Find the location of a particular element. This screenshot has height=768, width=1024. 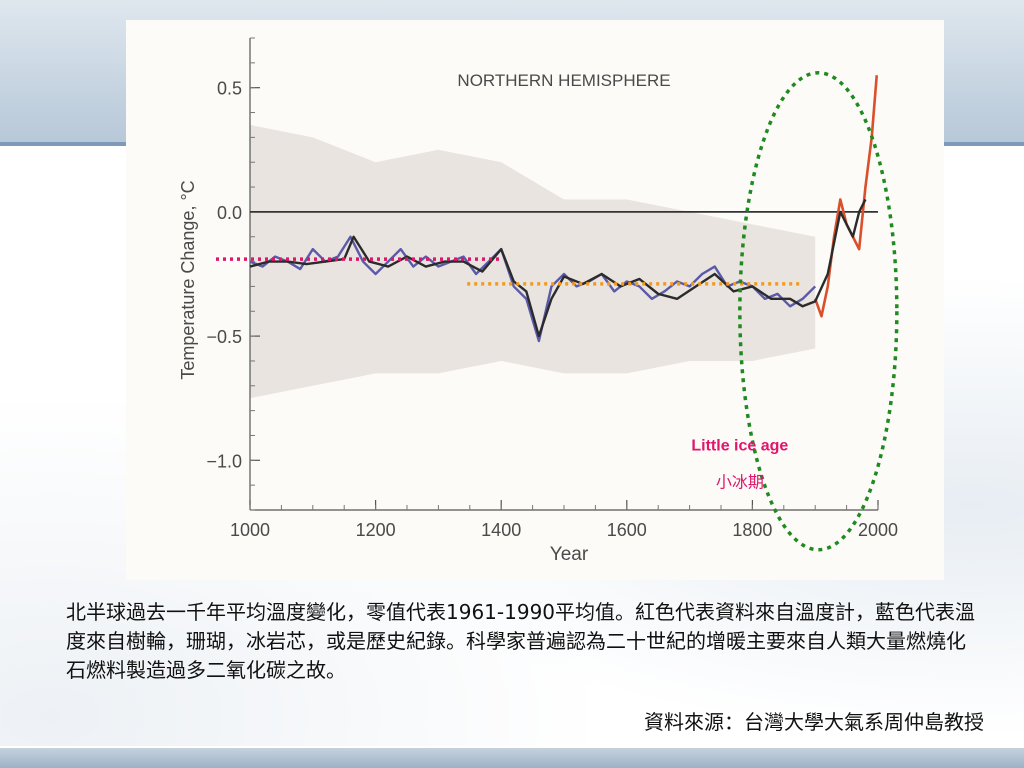

y-tick-label: 0.0 is located at coordinates (229, 213).